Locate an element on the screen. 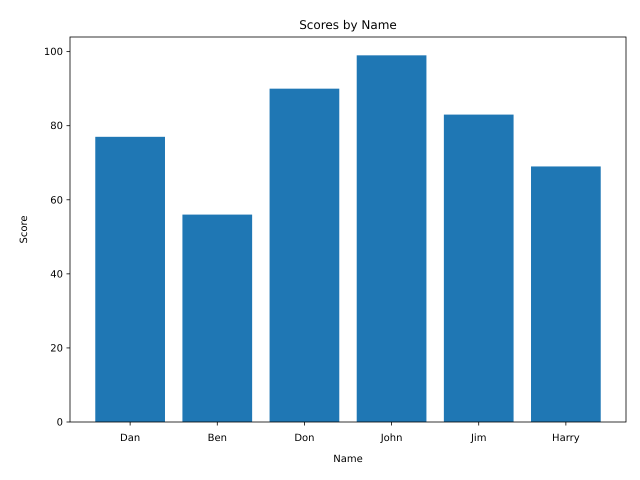 The image size is (640, 480). y-tick-label: 100 is located at coordinates (53, 52).